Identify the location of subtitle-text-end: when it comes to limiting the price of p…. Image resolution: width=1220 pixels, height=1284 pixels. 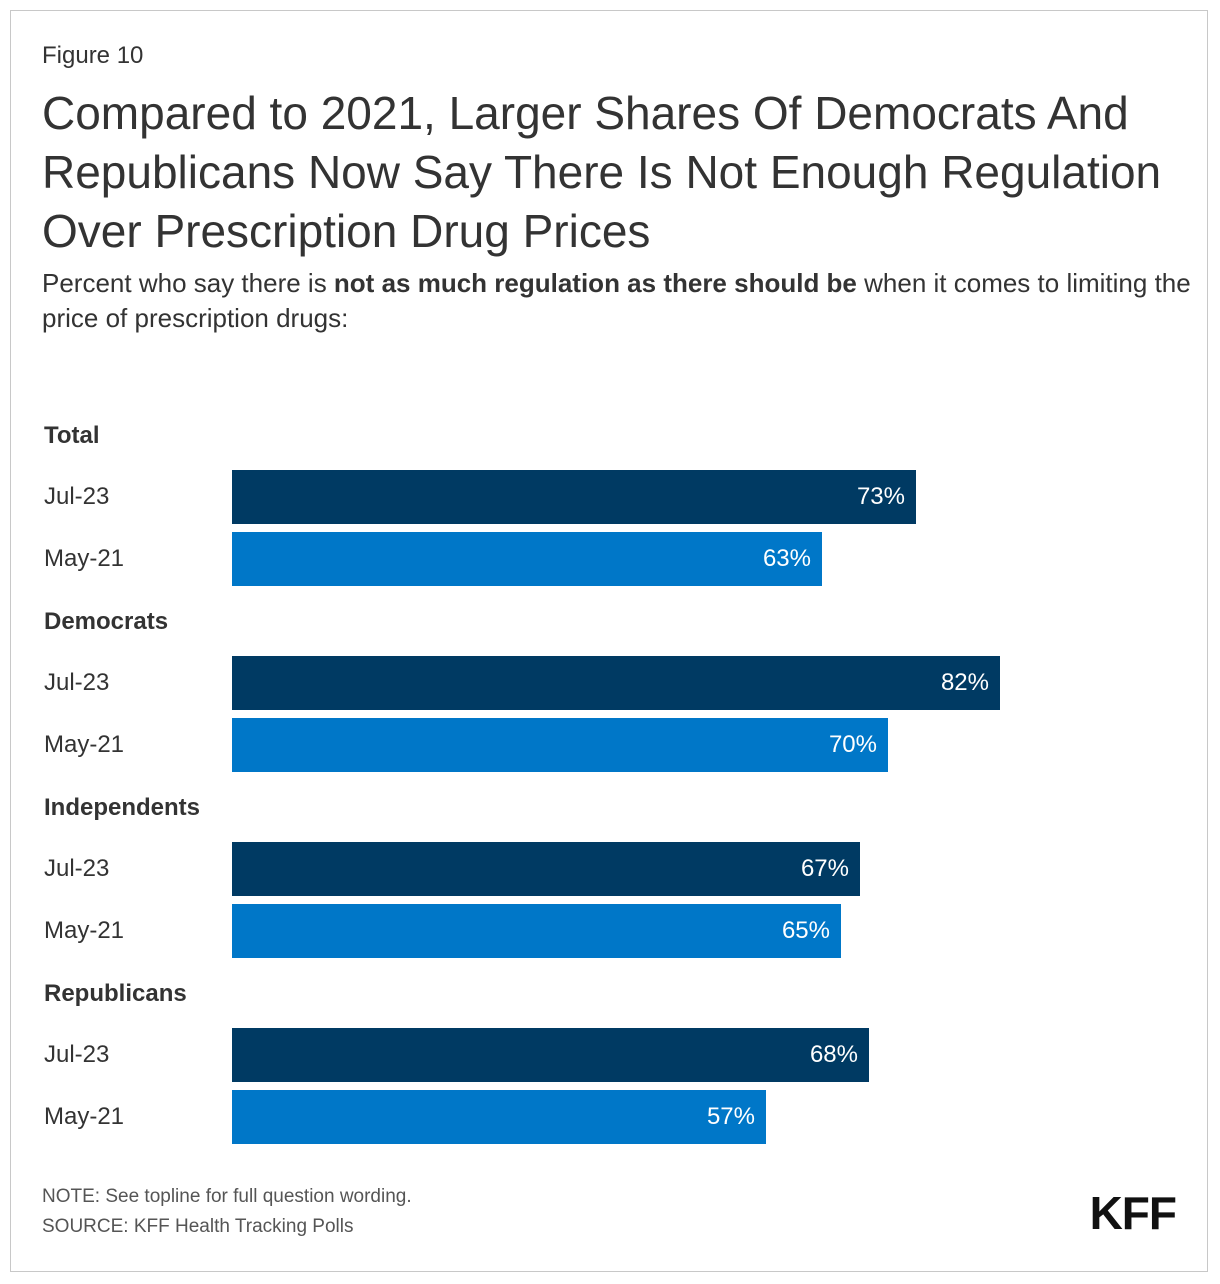
(616, 300).